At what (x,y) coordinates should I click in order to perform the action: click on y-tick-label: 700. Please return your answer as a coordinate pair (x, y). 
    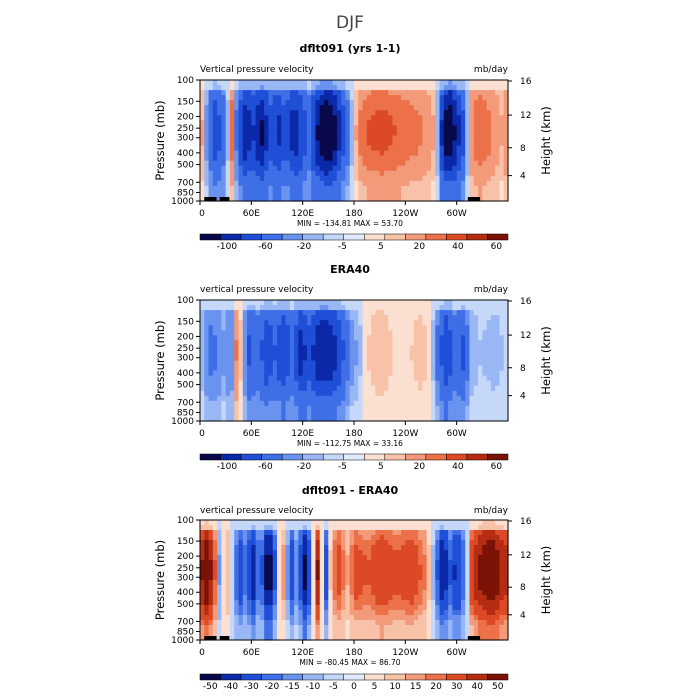
    Looking at the image, I should click on (185, 183).